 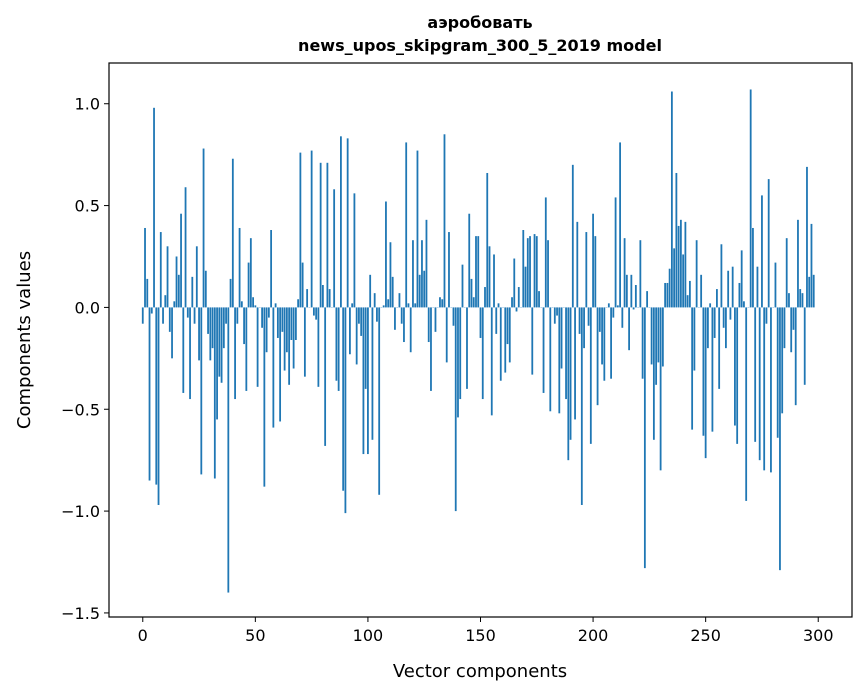 I want to click on y-tick-label: −1.0, so click(x=80, y=511).